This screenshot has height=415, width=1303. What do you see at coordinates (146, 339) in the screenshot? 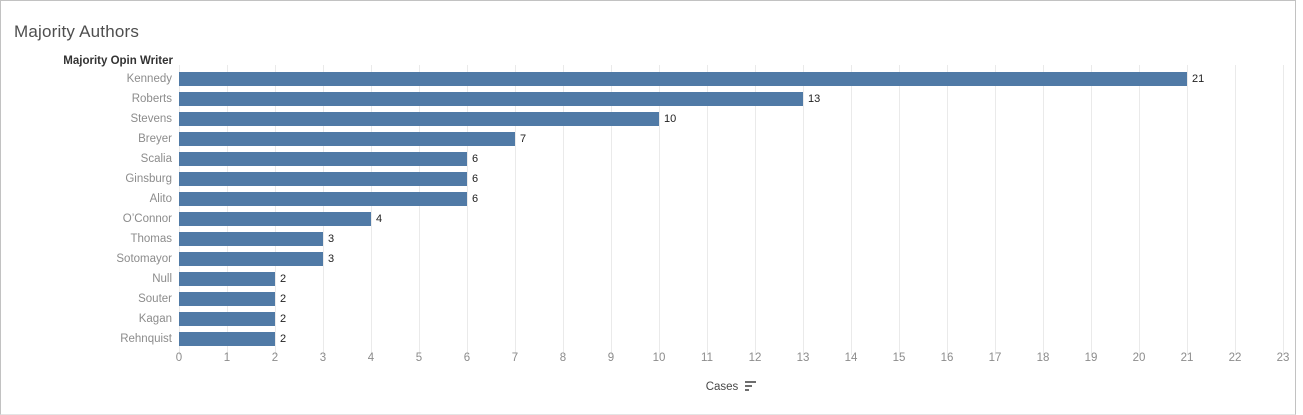
I see `category-label: Rehnquist` at bounding box center [146, 339].